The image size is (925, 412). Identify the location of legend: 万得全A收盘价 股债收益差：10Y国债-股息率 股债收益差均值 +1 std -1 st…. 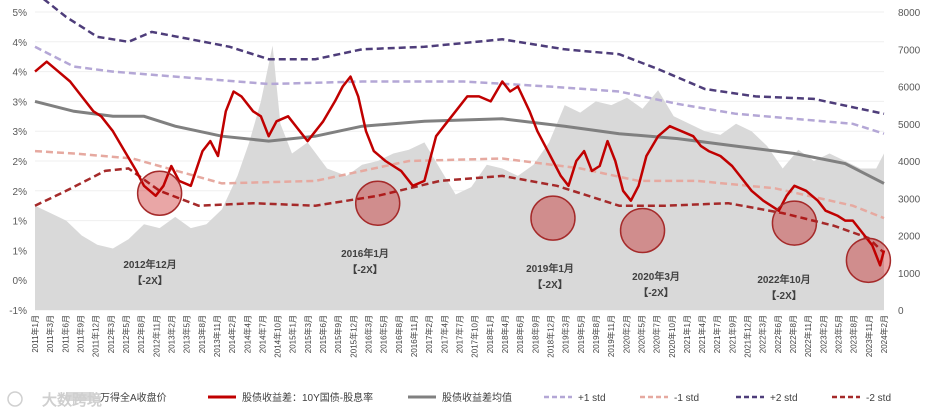
(478, 397).